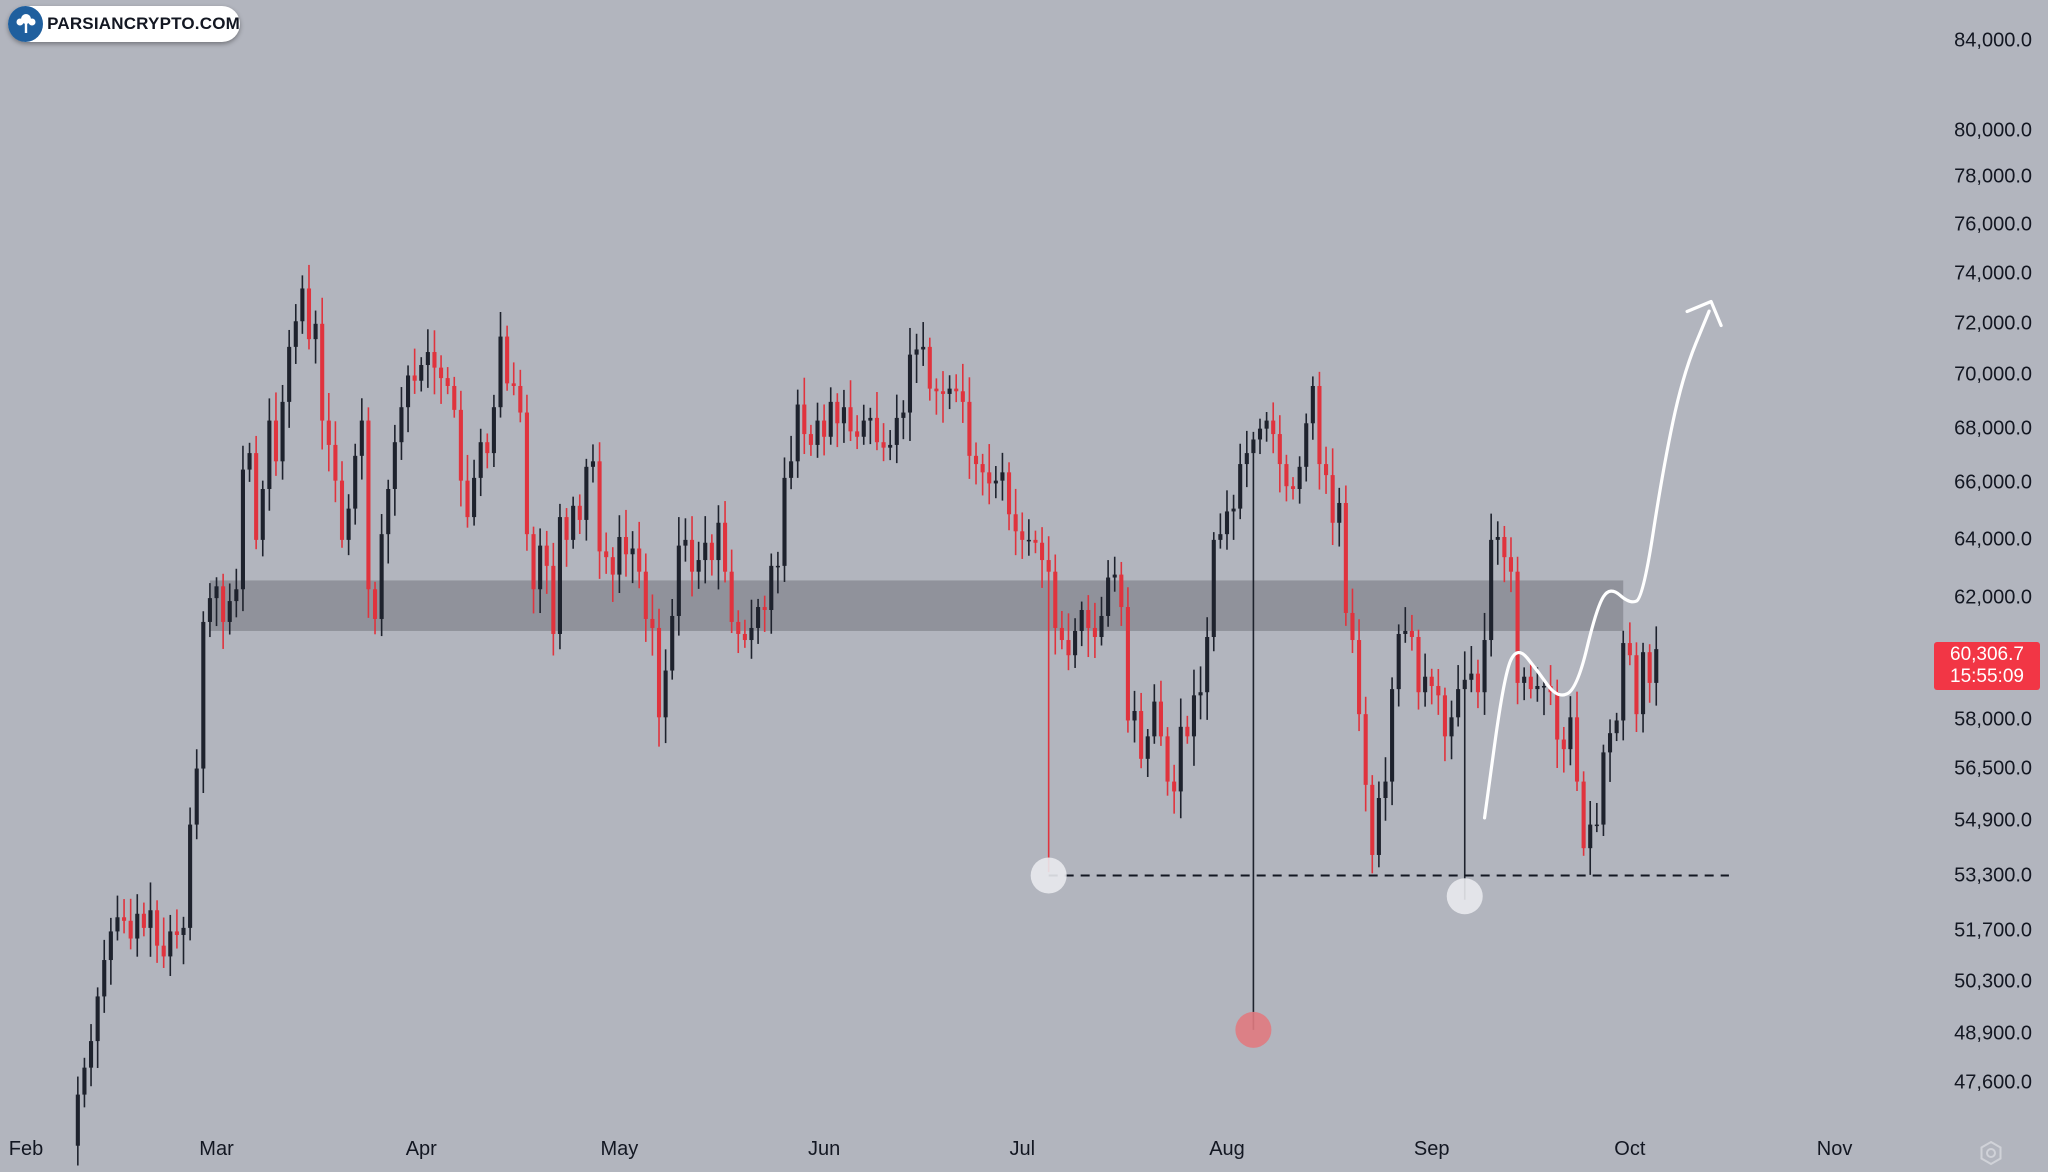 The height and width of the screenshot is (1172, 2048). I want to click on low-marker, so click(1464, 896).